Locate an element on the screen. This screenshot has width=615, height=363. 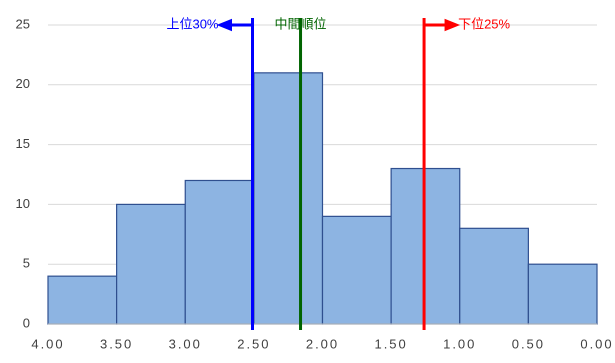
y-tick-label: 15 is located at coordinates (23, 143).